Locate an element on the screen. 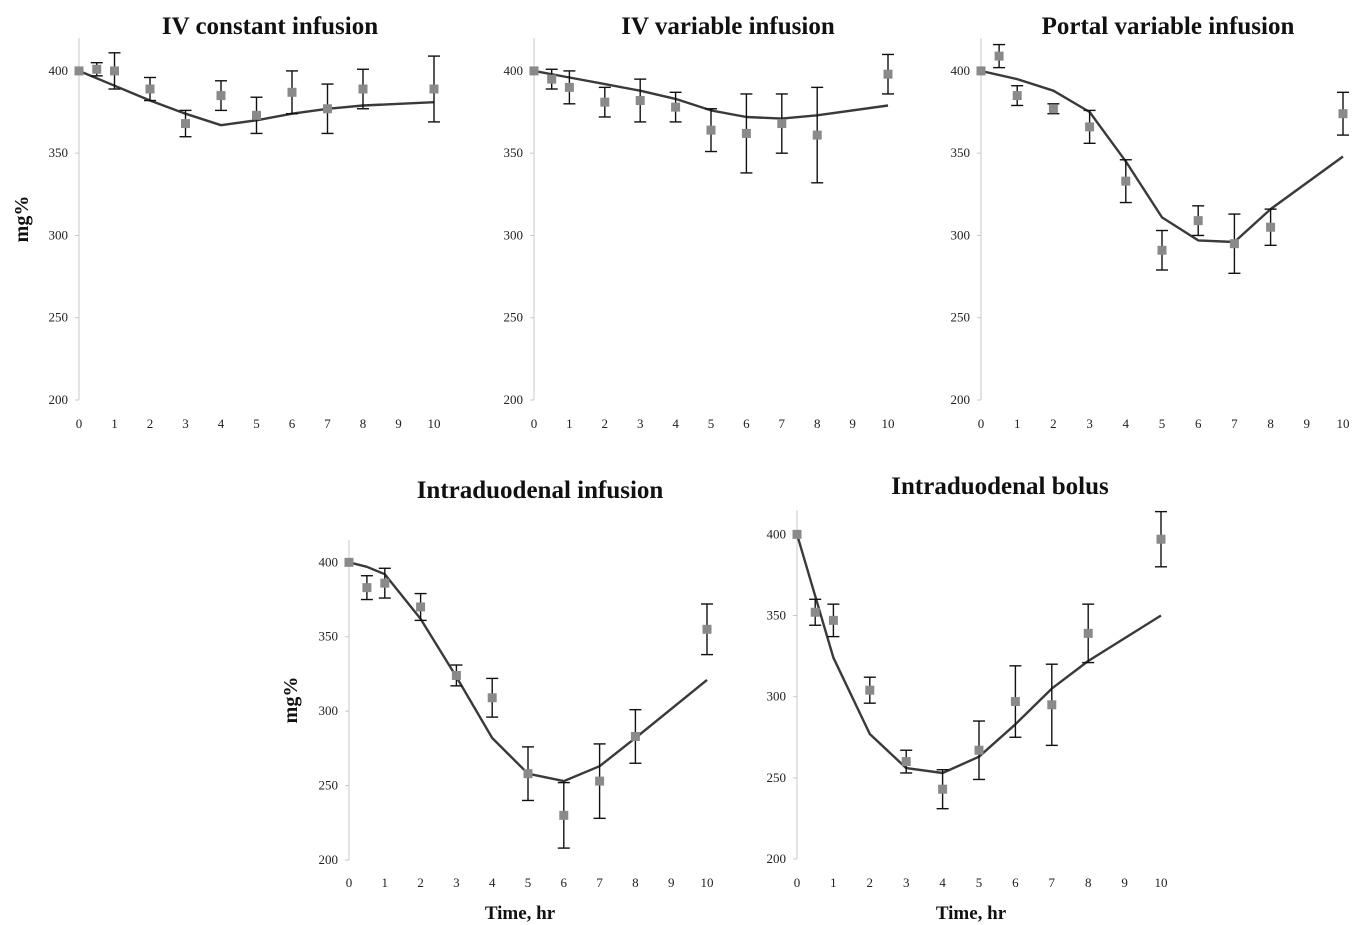 Image resolution: width=1352 pixels, height=925 pixels. x-axis-label: Time, hr is located at coordinates (520, 913).